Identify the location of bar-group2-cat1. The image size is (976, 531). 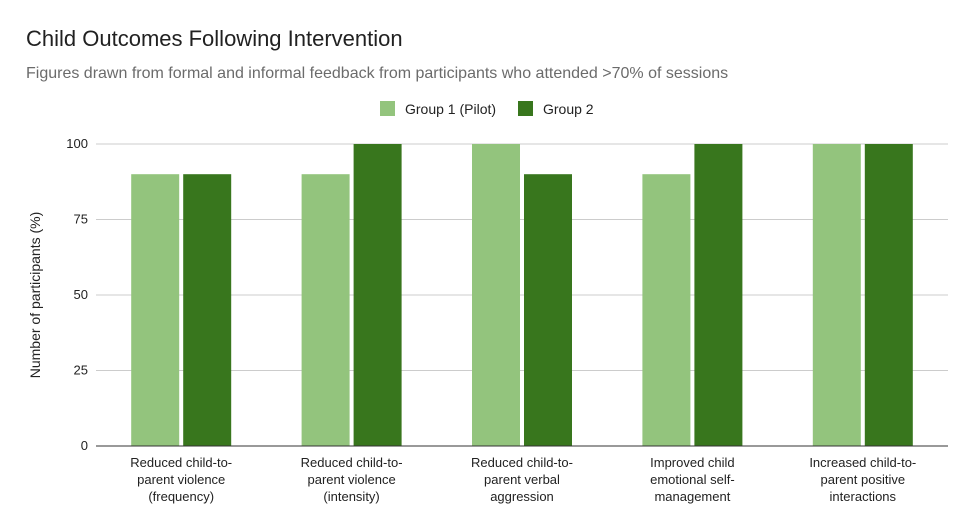
(207, 310).